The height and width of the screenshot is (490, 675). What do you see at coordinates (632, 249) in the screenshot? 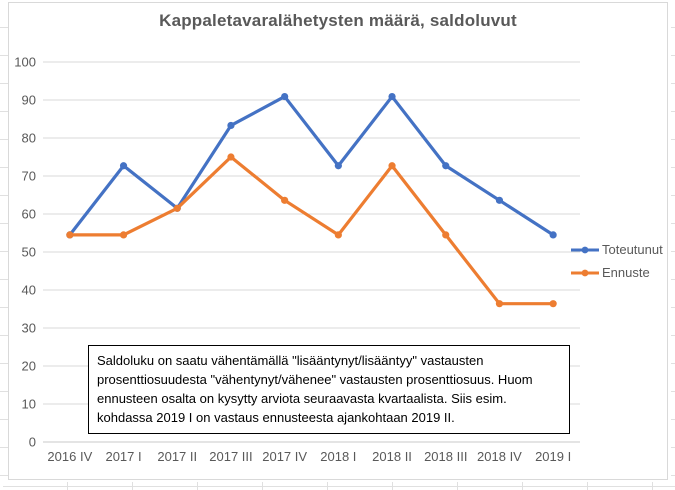
I see `legend-label-toteutunut: Toteutunut` at bounding box center [632, 249].